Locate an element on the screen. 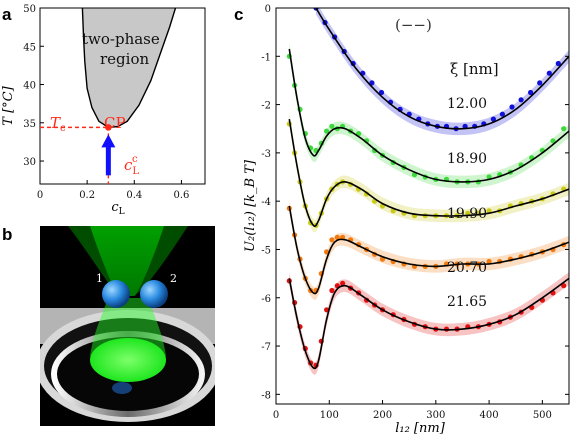  panel-c-ylabel: U₂(l₁₂) [k_B T] is located at coordinates (250, 205).